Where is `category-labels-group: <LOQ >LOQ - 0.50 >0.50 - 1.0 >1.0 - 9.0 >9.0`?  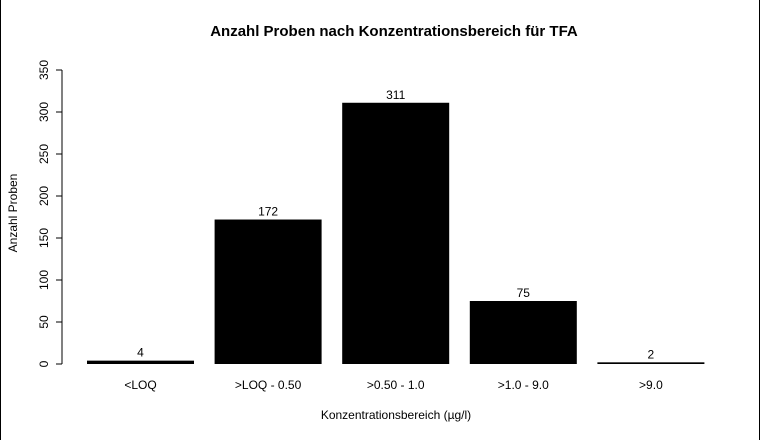 category-labels-group: <LOQ >LOQ - 0.50 >0.50 - 1.0 >1.0 - 9.0 >9.0 is located at coordinates (393, 385).